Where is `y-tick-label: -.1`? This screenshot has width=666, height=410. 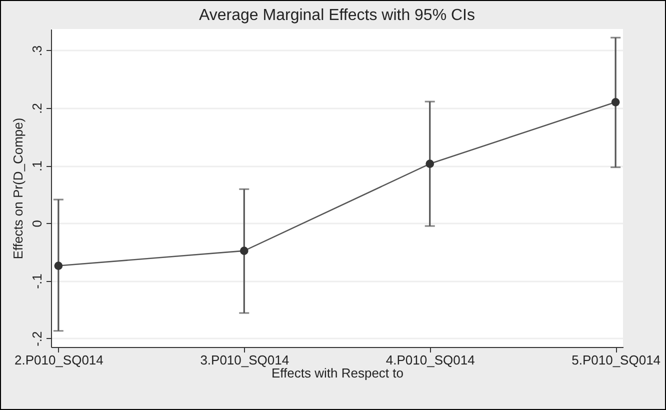 y-tick-label: -.1 is located at coordinates (37, 281).